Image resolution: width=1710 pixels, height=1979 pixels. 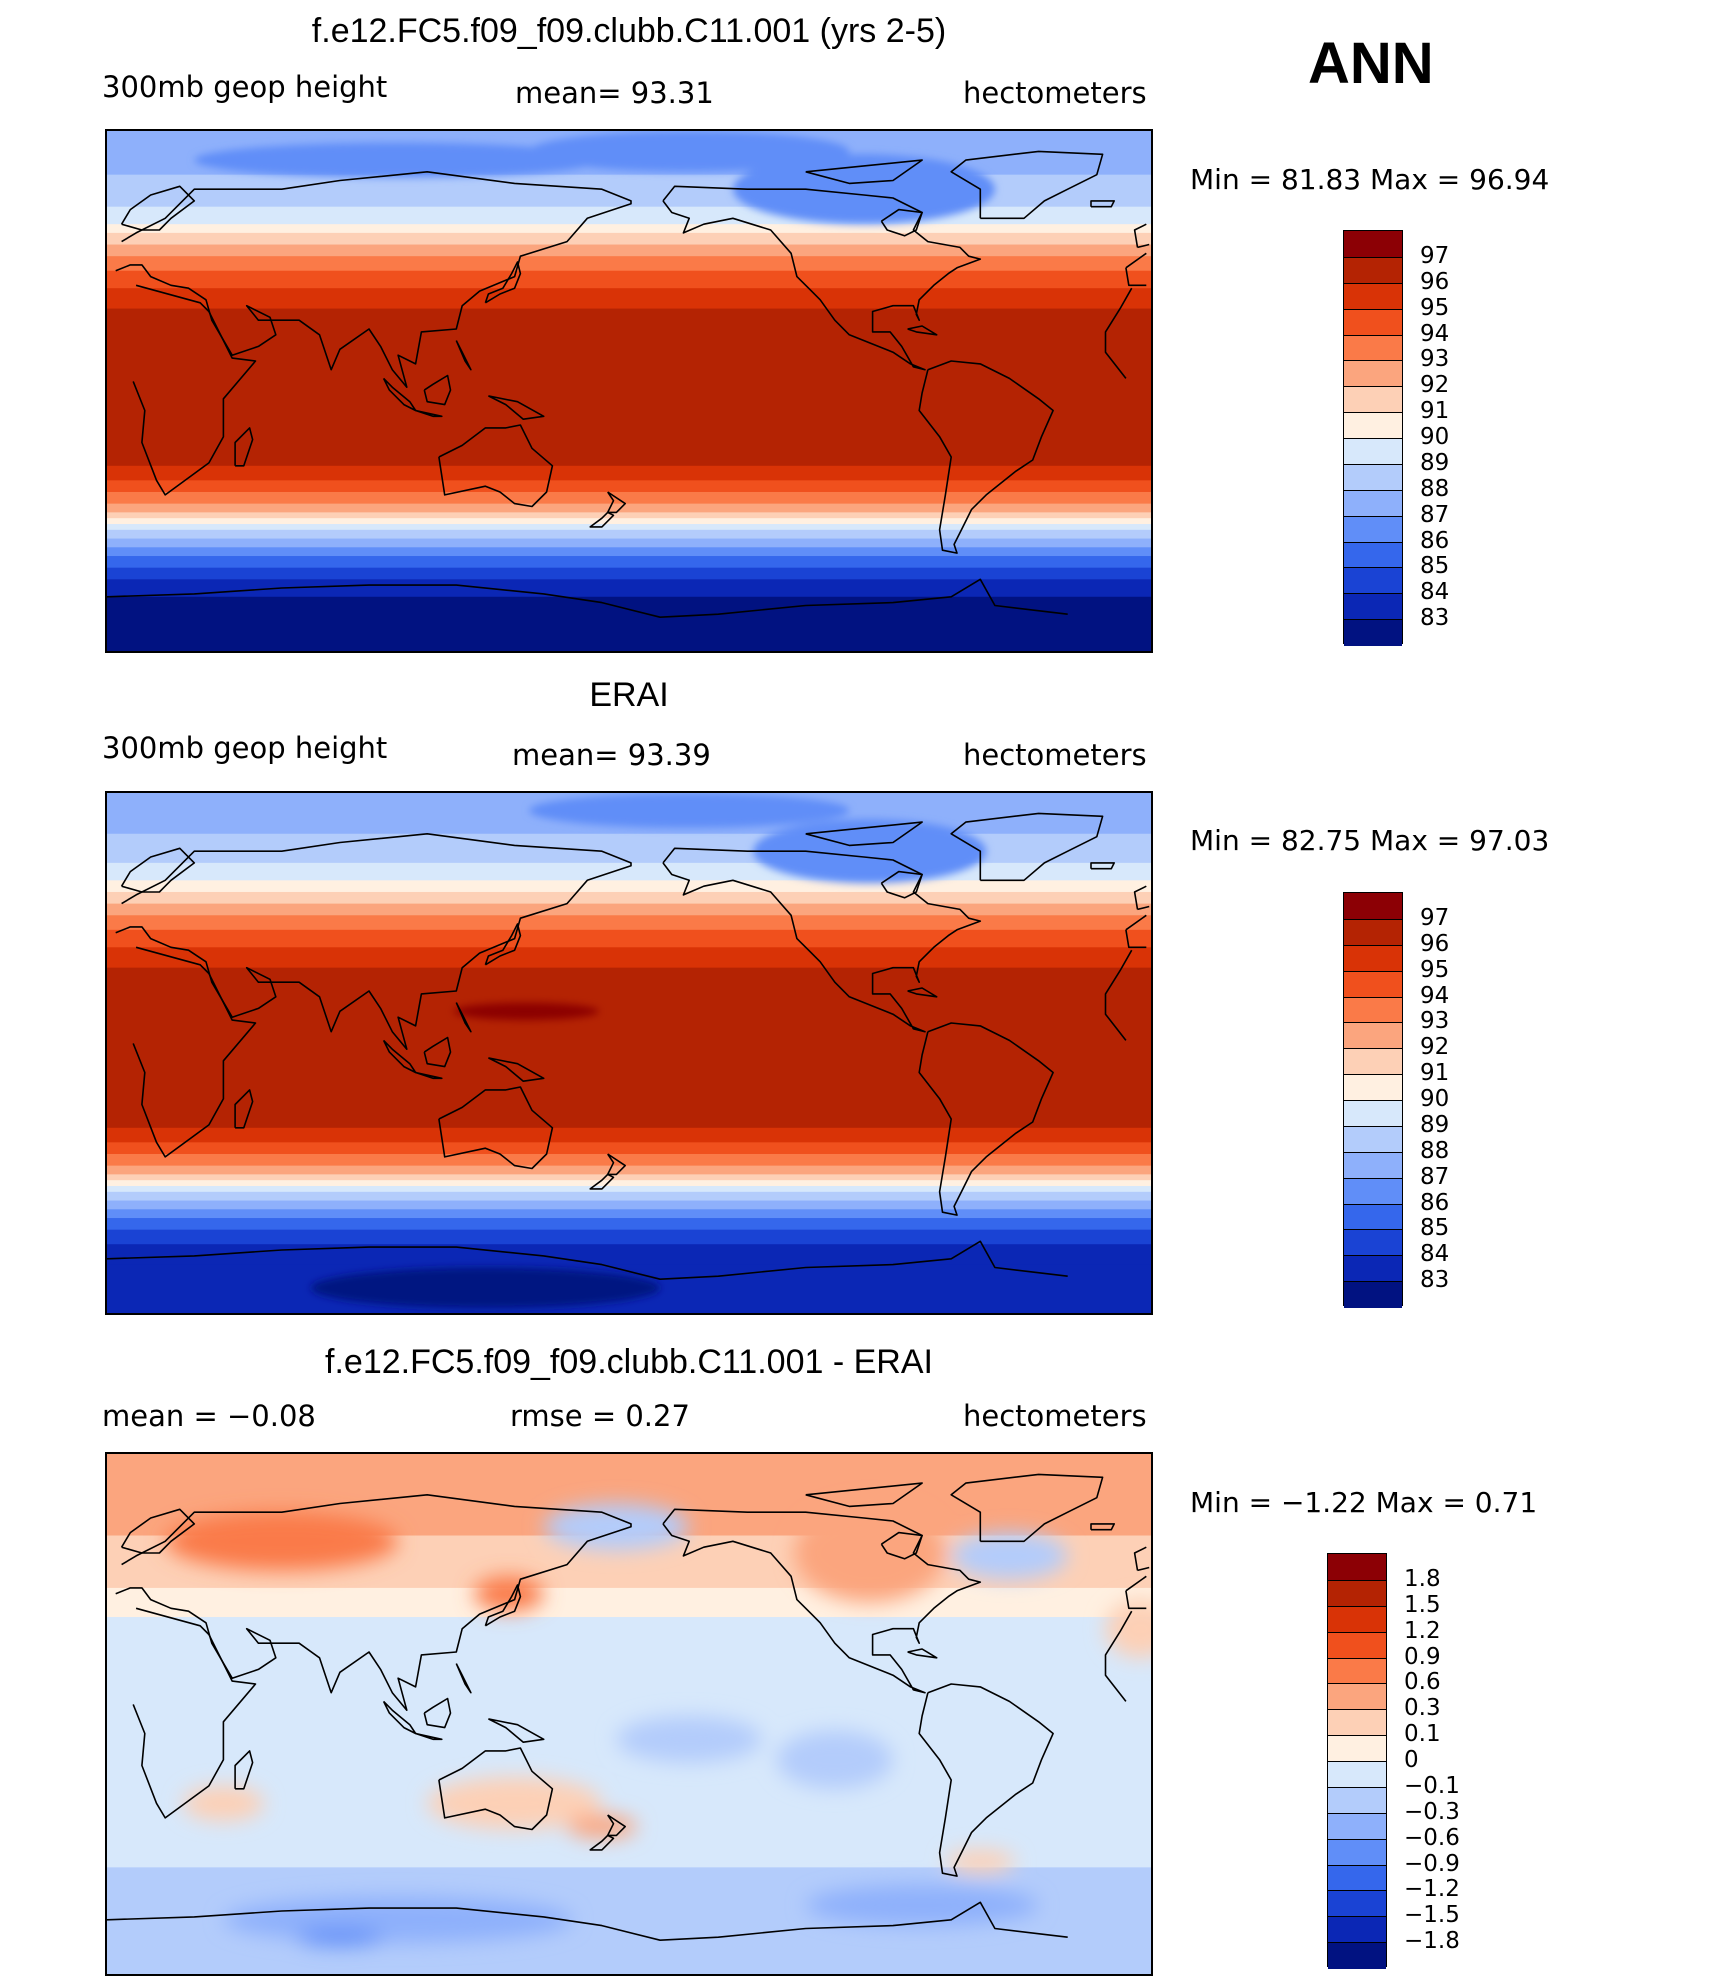 I want to click on colorbar-label: 0, so click(x=1411, y=1760).